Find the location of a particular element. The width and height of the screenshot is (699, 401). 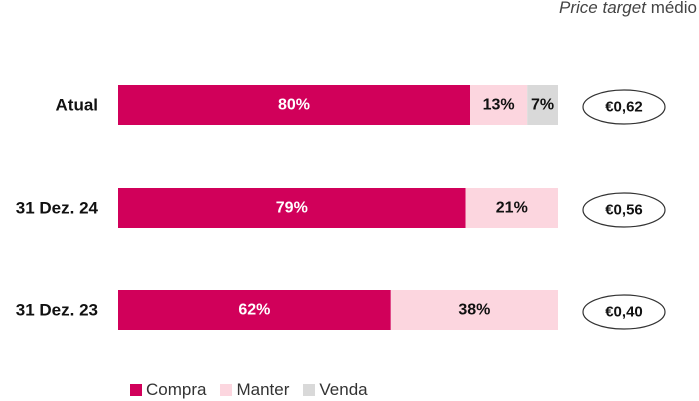

price-target-value: €0,40 is located at coordinates (624, 312).